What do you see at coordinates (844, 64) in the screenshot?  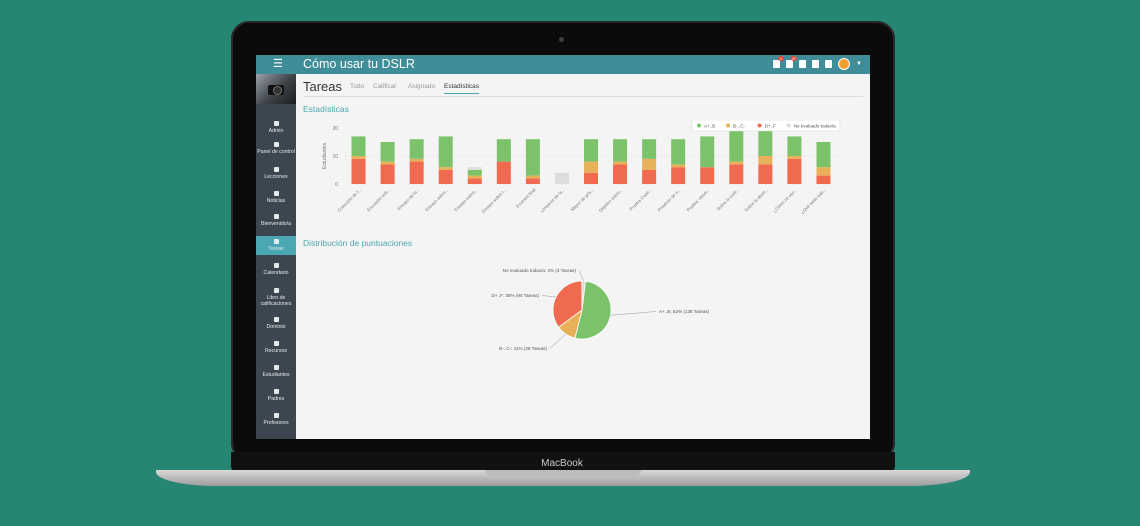 I see `avatar` at bounding box center [844, 64].